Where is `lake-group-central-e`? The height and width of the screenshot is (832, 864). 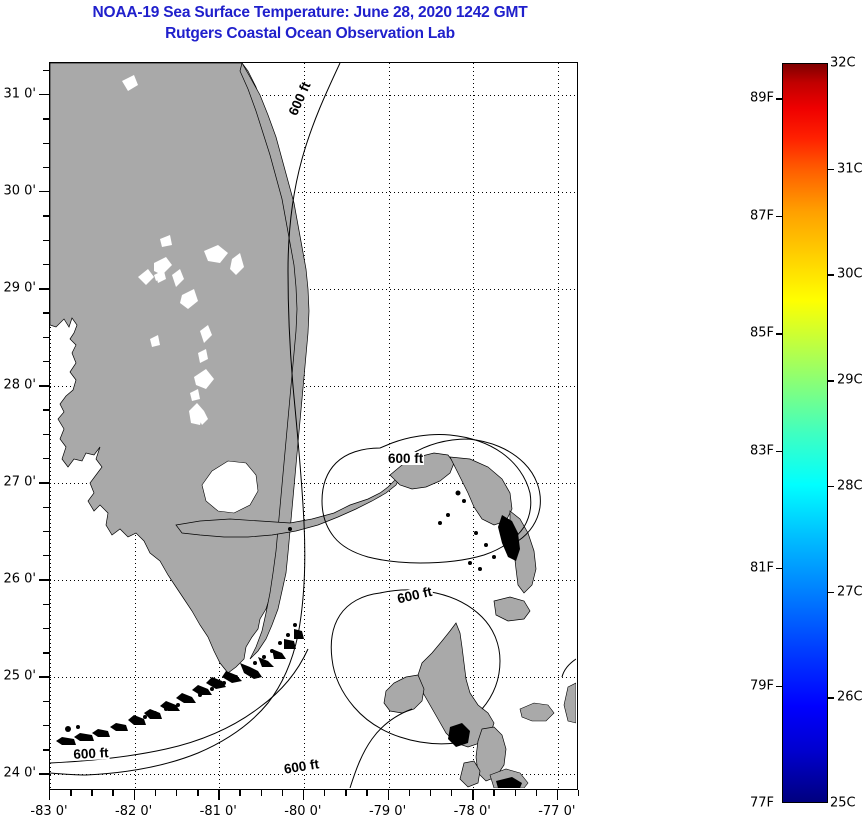 lake-group-central-e is located at coordinates (237, 264).